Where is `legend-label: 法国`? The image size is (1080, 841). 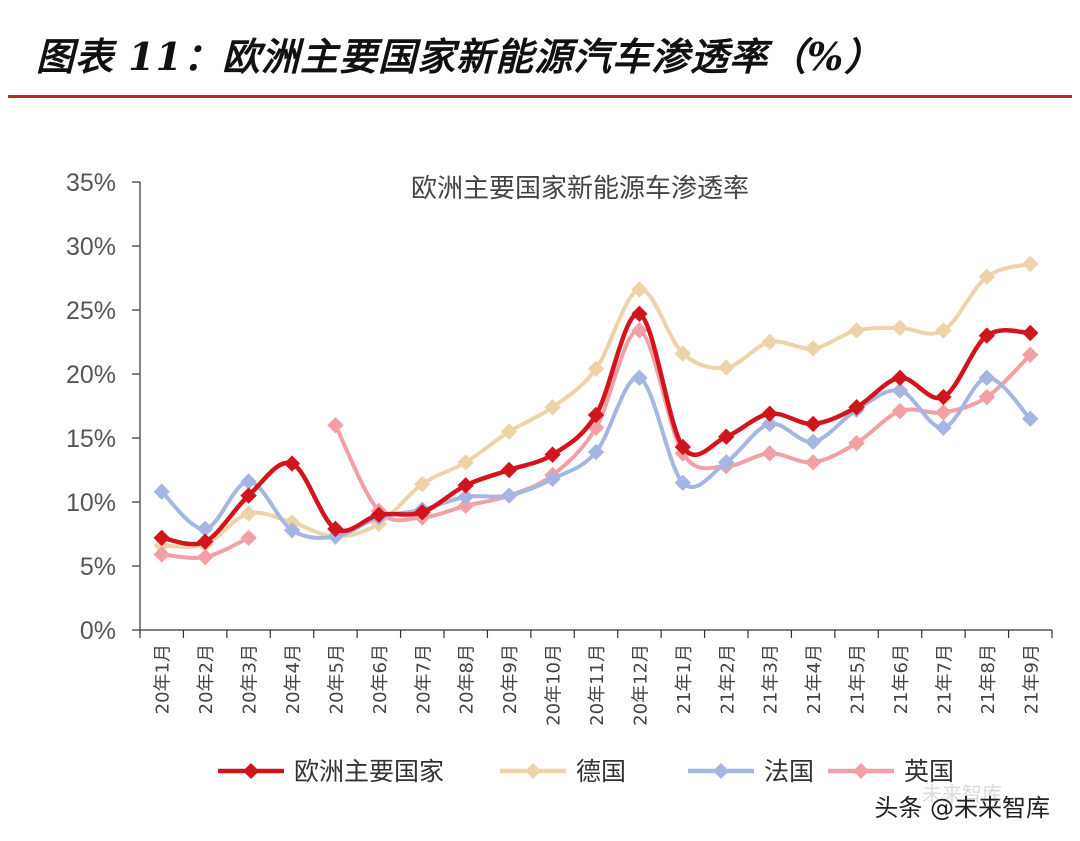 legend-label: 法国 is located at coordinates (789, 771).